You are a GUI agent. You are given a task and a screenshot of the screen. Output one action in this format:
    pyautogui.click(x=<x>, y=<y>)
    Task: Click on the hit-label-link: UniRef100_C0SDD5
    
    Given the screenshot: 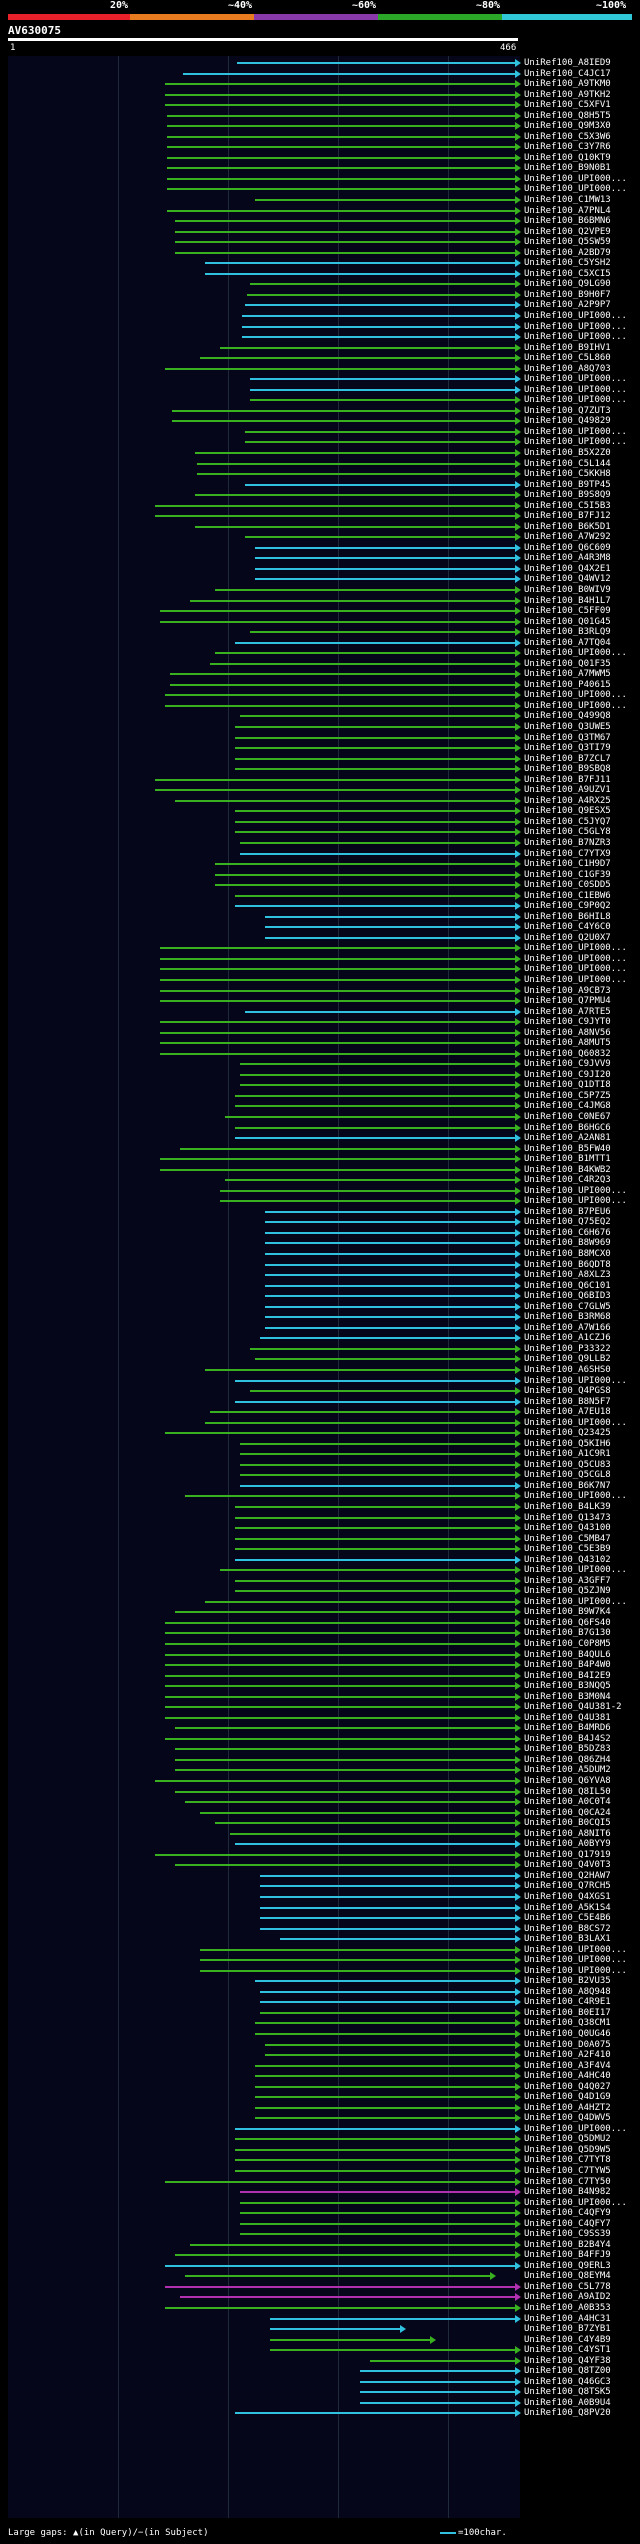 What is the action you would take?
    pyautogui.click(x=567, y=885)
    